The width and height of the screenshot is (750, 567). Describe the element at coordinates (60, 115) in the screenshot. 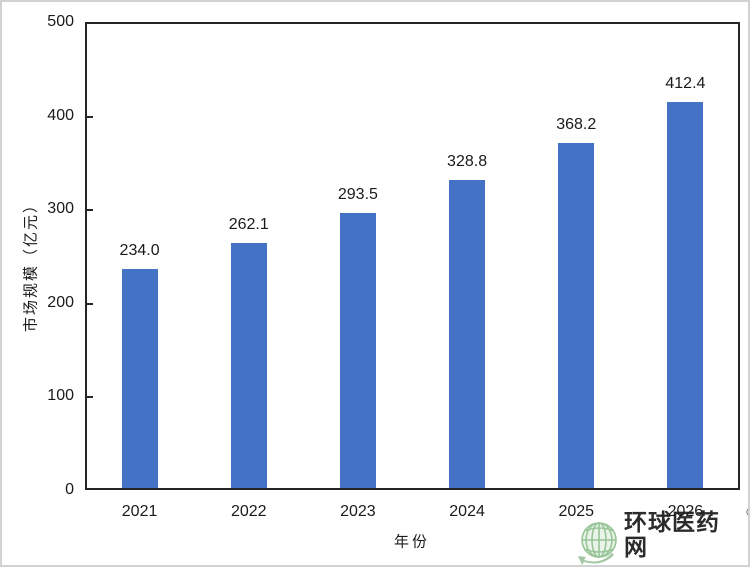

I see `y-tick-label: 400` at that location.